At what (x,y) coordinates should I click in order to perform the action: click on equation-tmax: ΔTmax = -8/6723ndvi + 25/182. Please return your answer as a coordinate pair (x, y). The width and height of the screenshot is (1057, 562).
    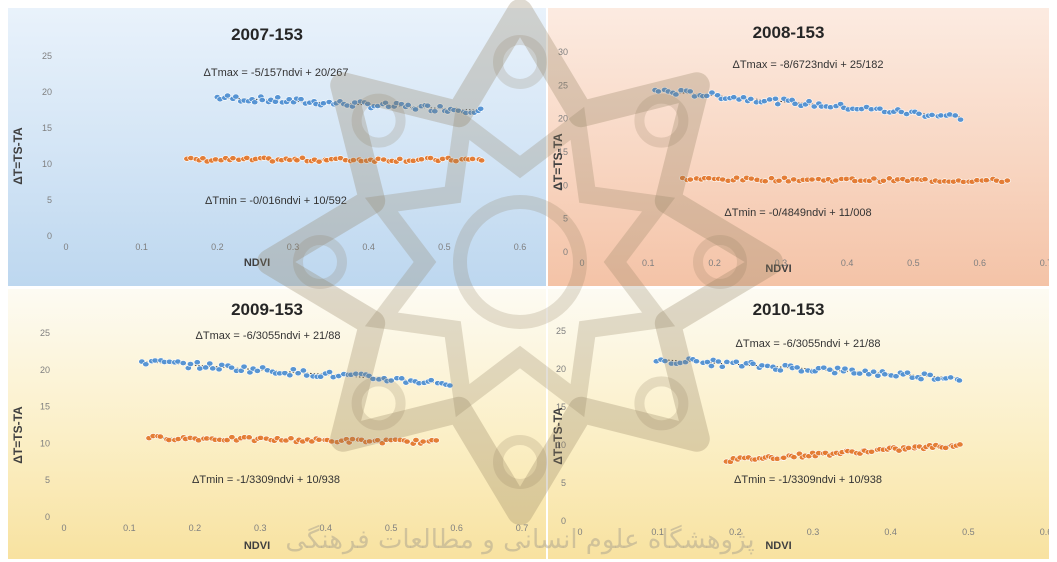
    Looking at the image, I should click on (807, 65).